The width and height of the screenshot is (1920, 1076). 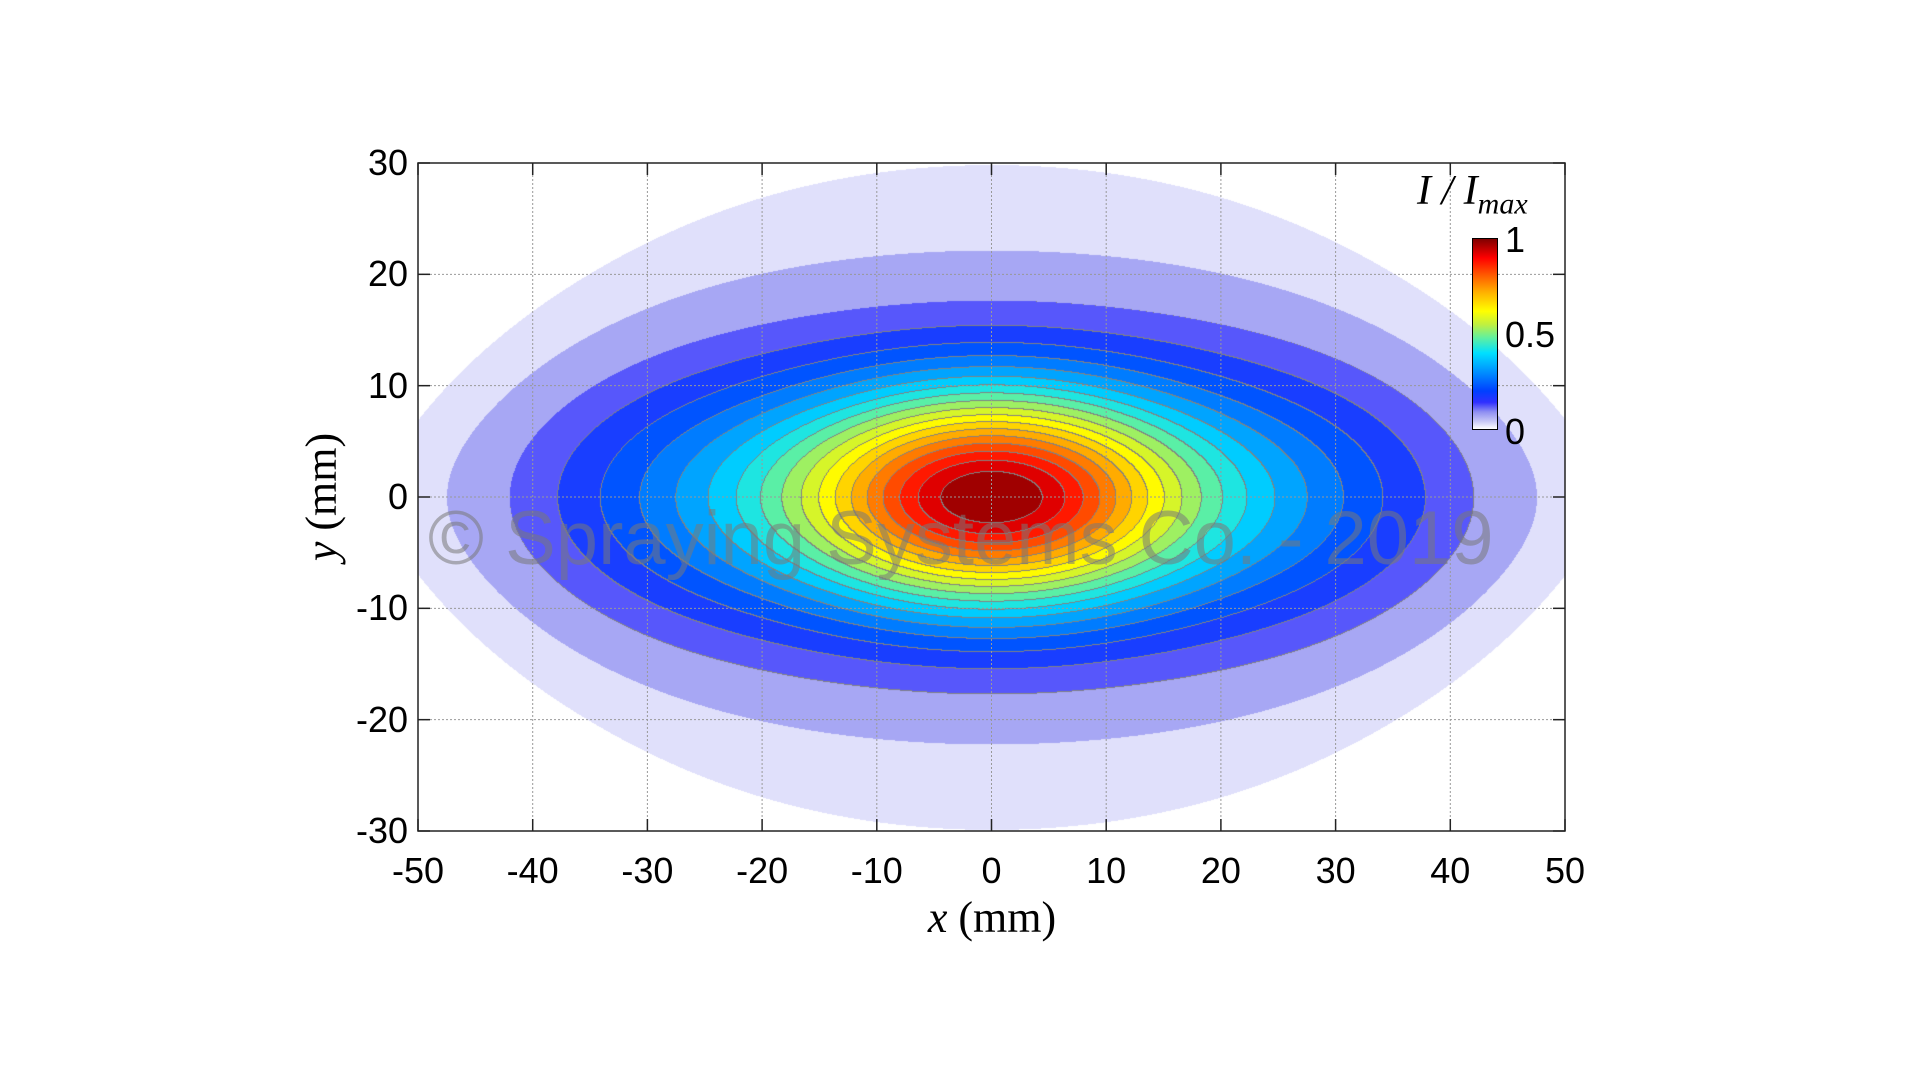 I want to click on y-tick-label: -30, so click(x=381, y=830).